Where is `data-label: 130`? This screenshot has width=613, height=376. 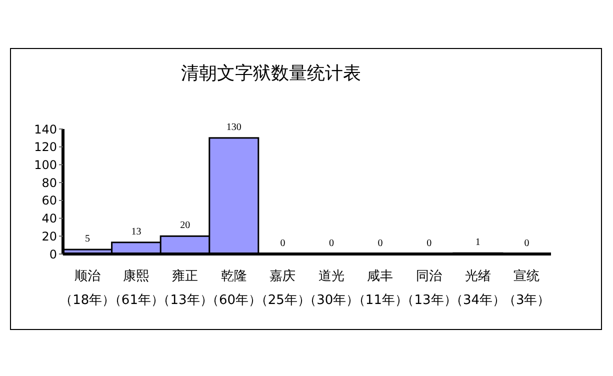 data-label: 130 is located at coordinates (234, 127).